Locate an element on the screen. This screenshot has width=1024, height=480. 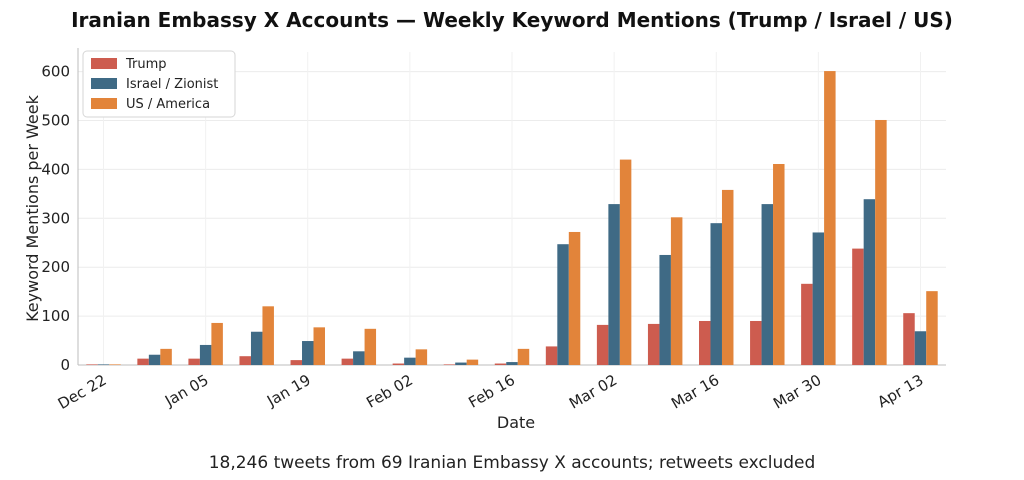
legend-label: US / America is located at coordinates (168, 104).